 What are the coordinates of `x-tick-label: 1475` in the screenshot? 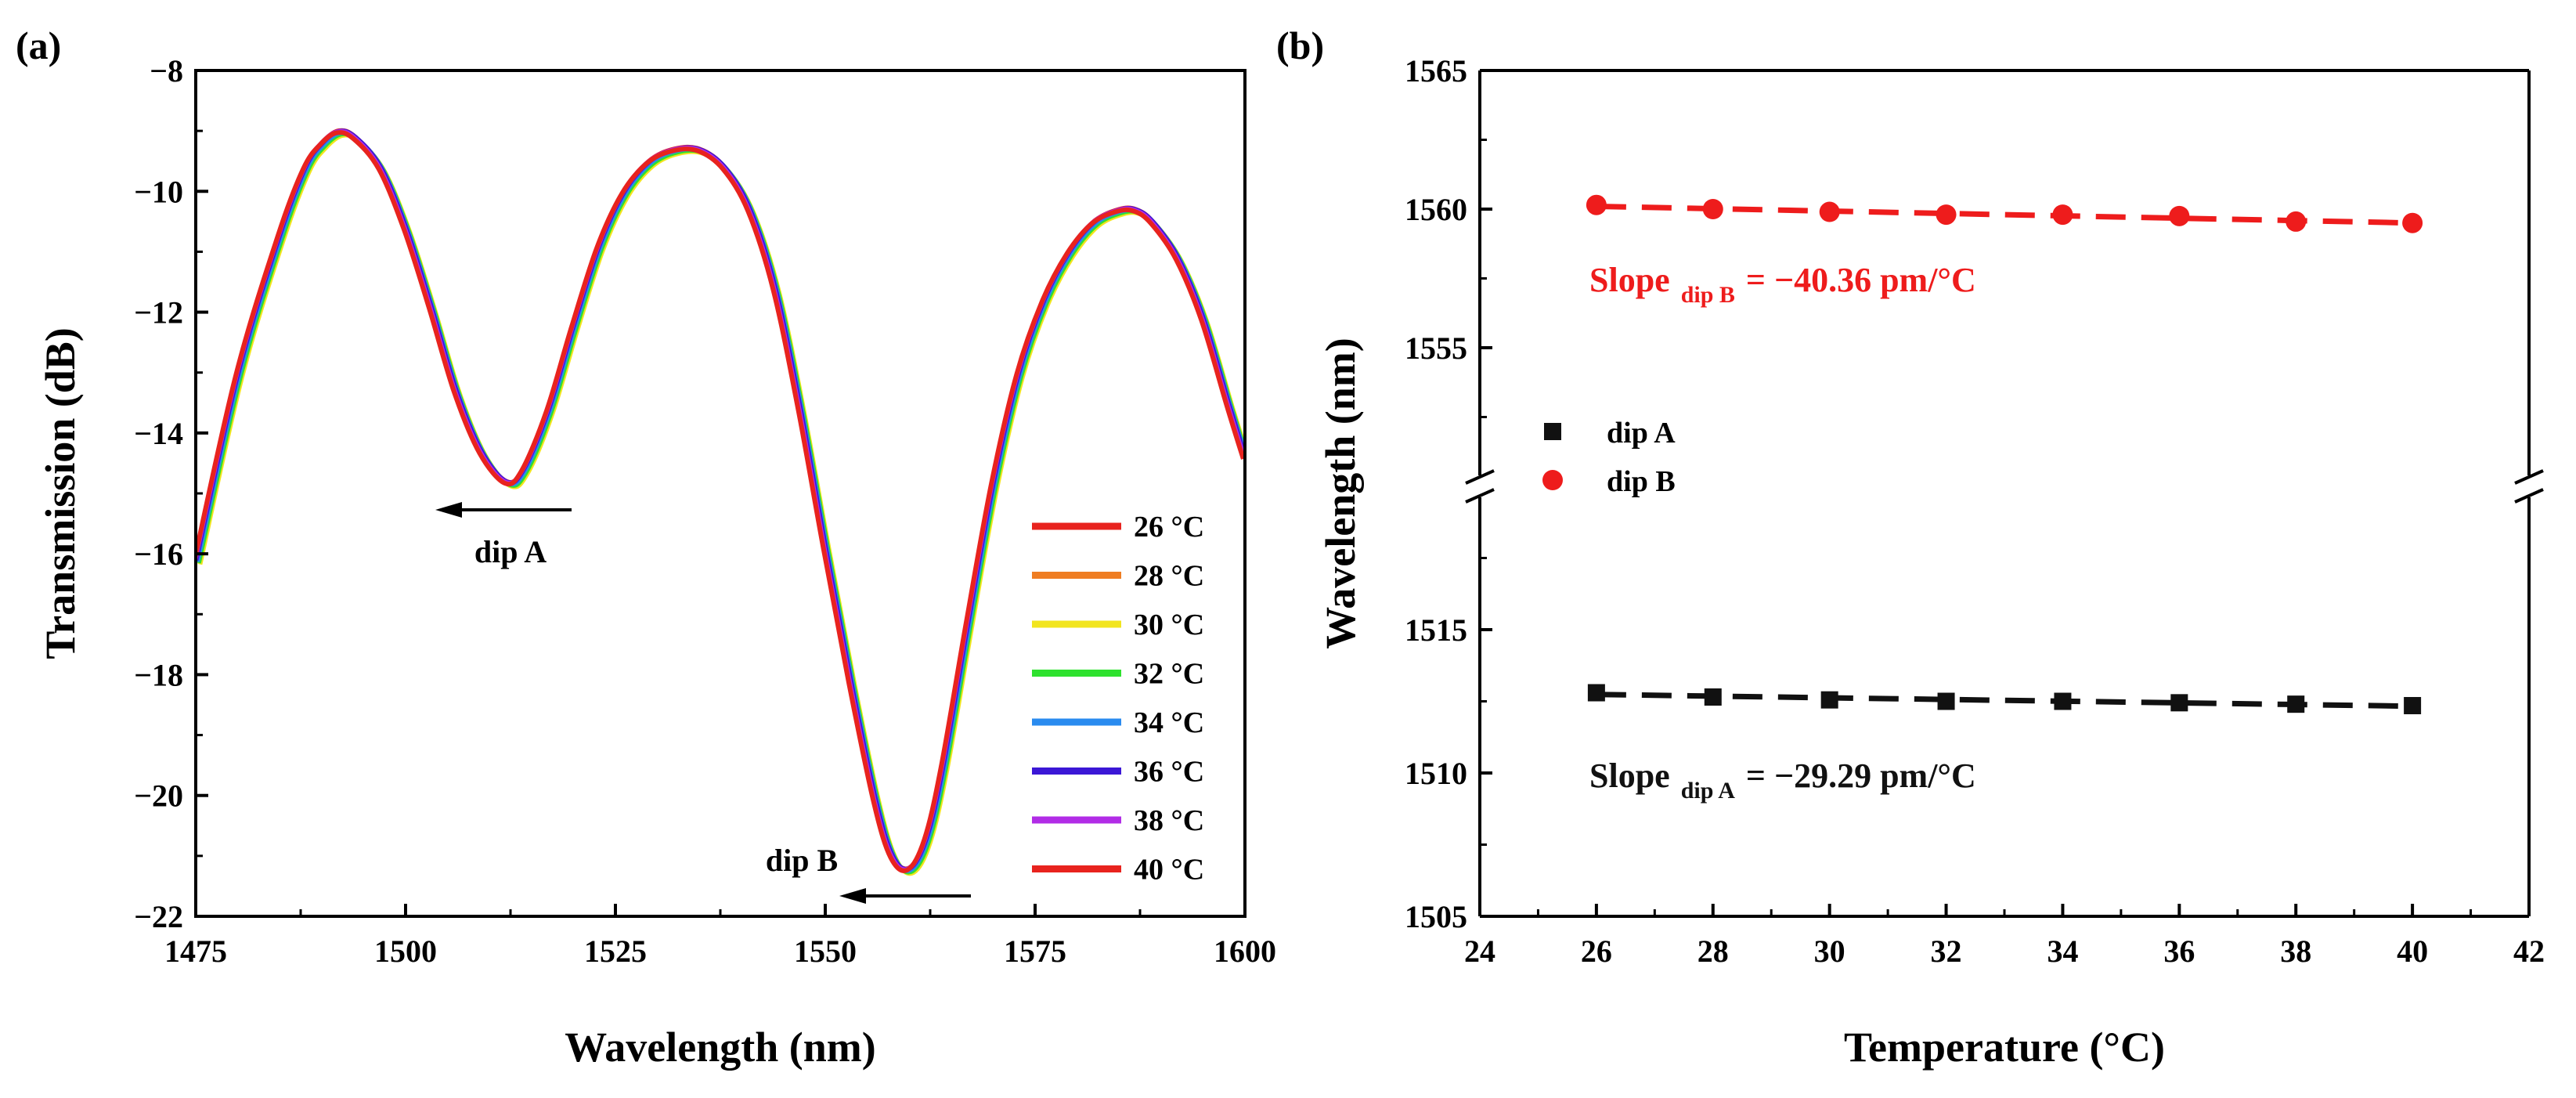 It's located at (195, 951).